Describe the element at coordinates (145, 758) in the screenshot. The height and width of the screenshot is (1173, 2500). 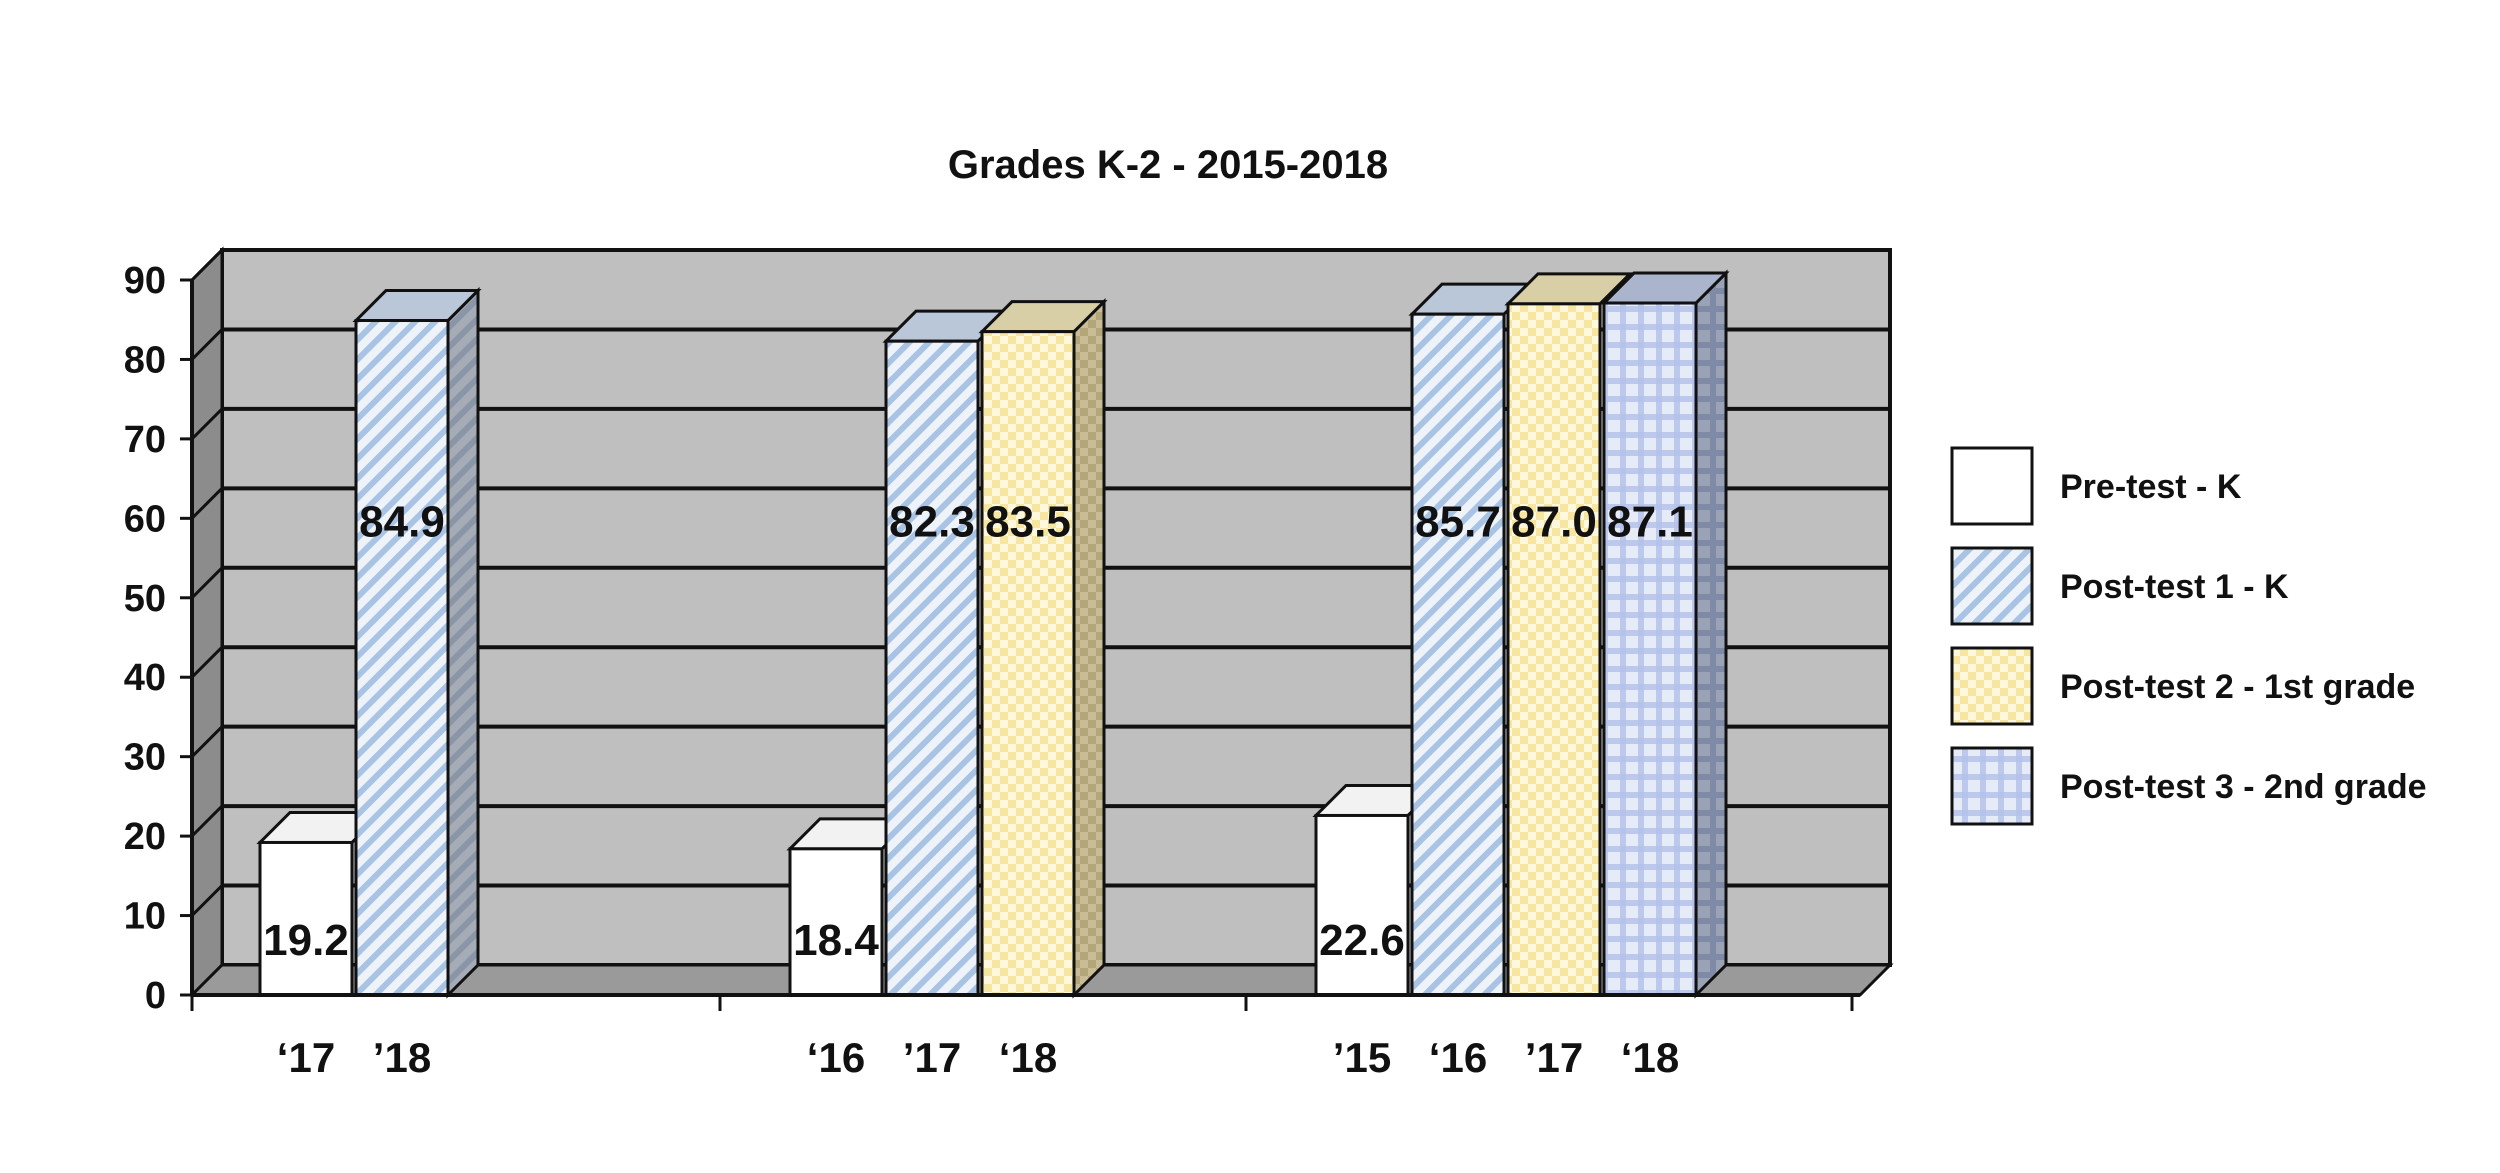
I see `y-tick-label: 30` at that location.